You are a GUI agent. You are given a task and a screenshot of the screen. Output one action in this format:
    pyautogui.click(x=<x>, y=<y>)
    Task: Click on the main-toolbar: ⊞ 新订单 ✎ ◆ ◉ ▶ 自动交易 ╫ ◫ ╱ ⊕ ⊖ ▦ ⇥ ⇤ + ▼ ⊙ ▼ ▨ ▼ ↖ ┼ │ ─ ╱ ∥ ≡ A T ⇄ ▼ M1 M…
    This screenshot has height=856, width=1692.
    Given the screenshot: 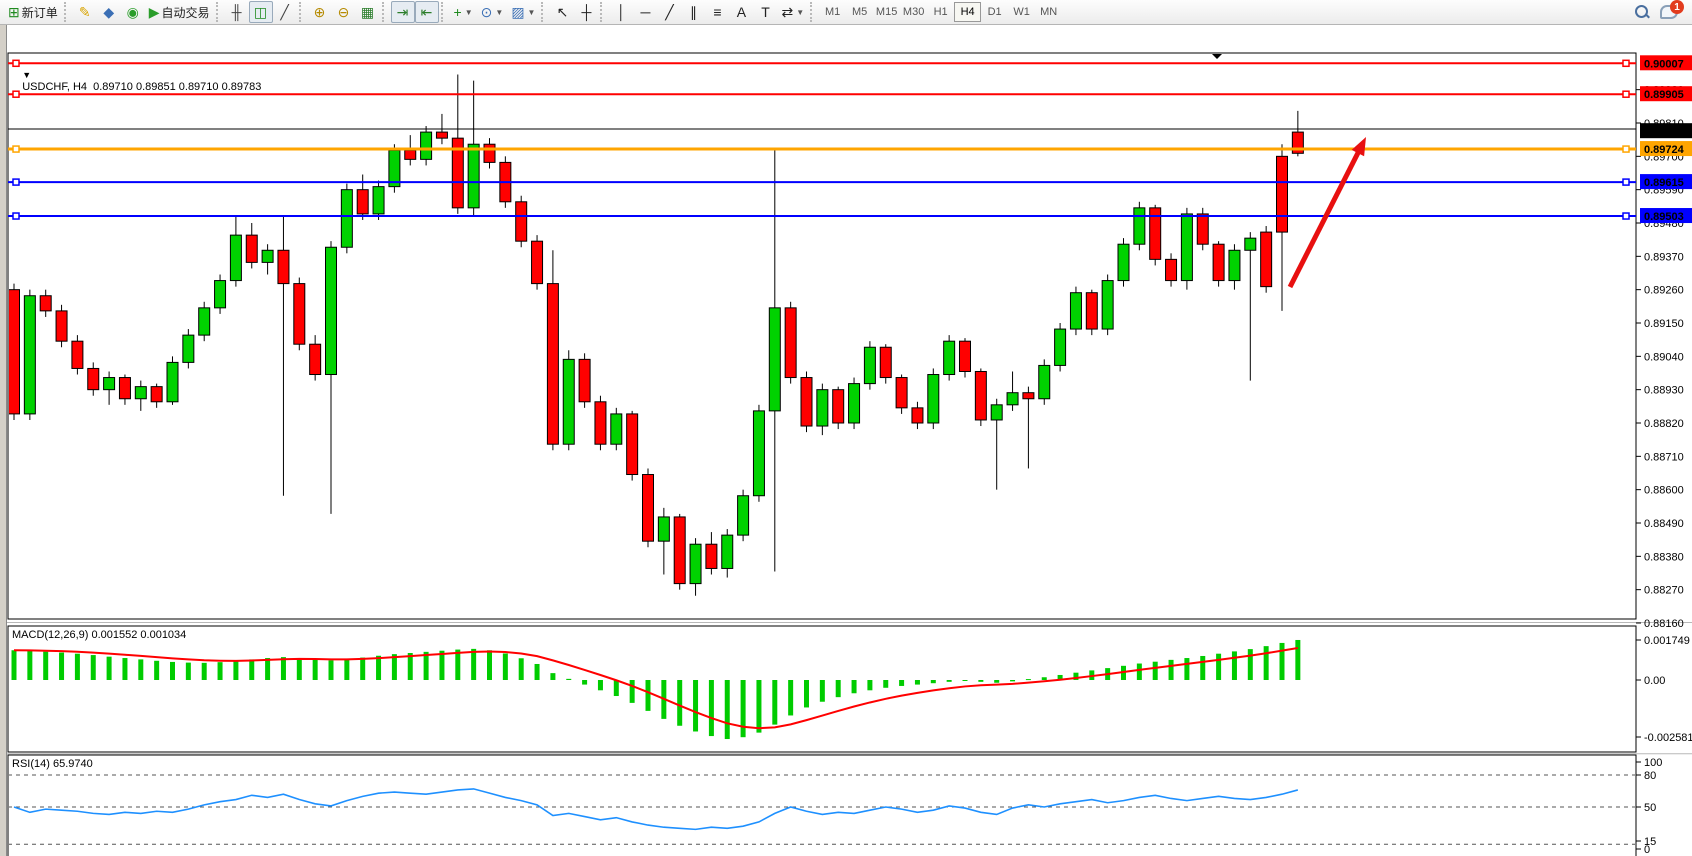 What is the action you would take?
    pyautogui.click(x=846, y=12)
    